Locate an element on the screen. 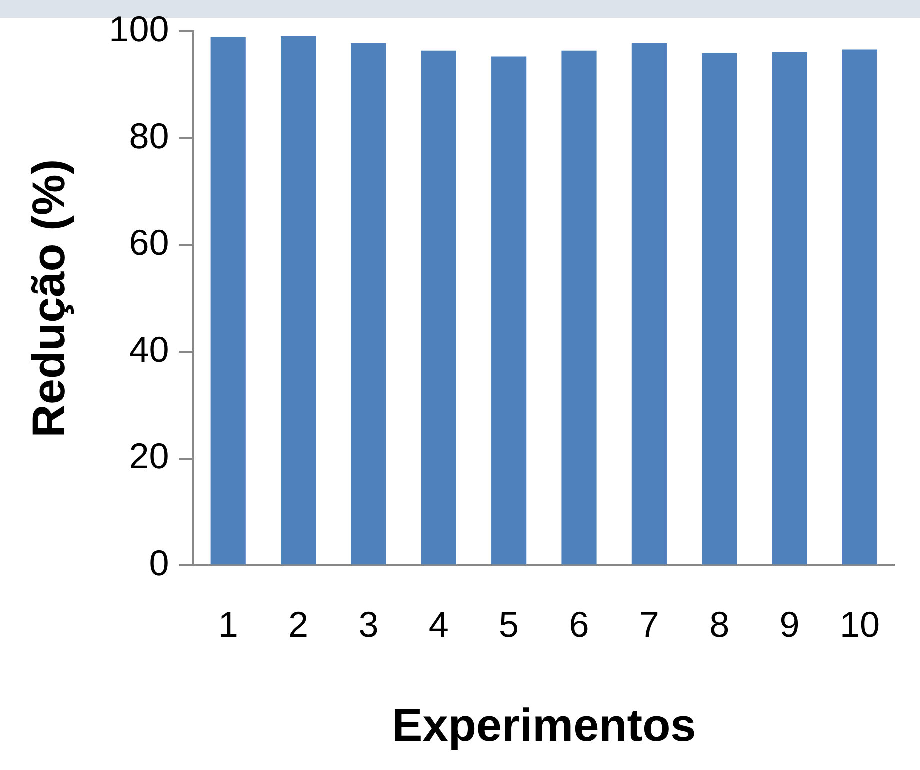 The height and width of the screenshot is (770, 920). y-tick-label: 80 is located at coordinates (149, 135).